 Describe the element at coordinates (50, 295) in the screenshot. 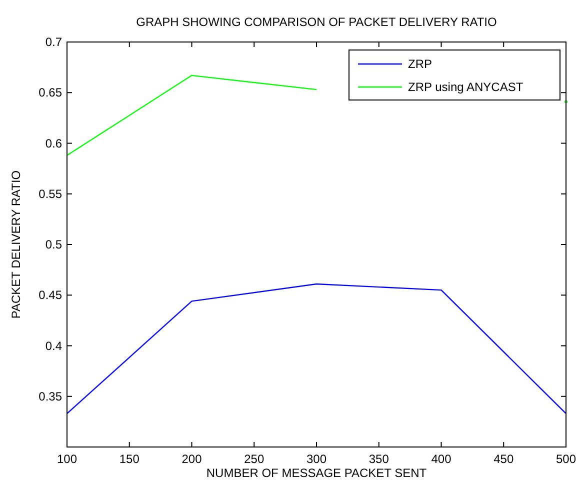

I see `y-tick-label: 0.45` at that location.